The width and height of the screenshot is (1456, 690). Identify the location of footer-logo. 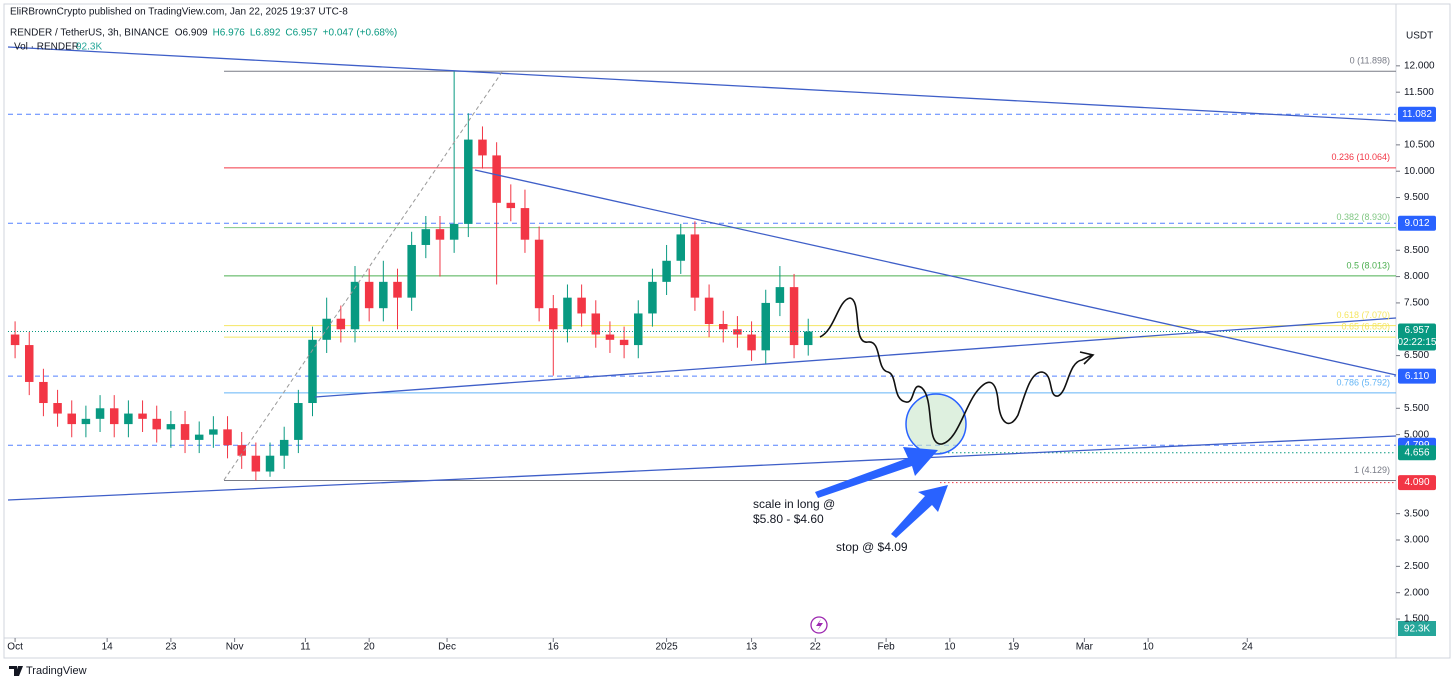
(16, 671).